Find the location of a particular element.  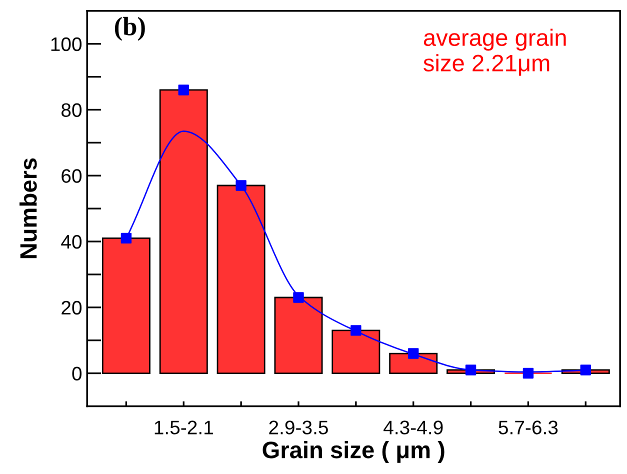

x-axis-title: Grain size ( μm ) is located at coordinates (353, 452).